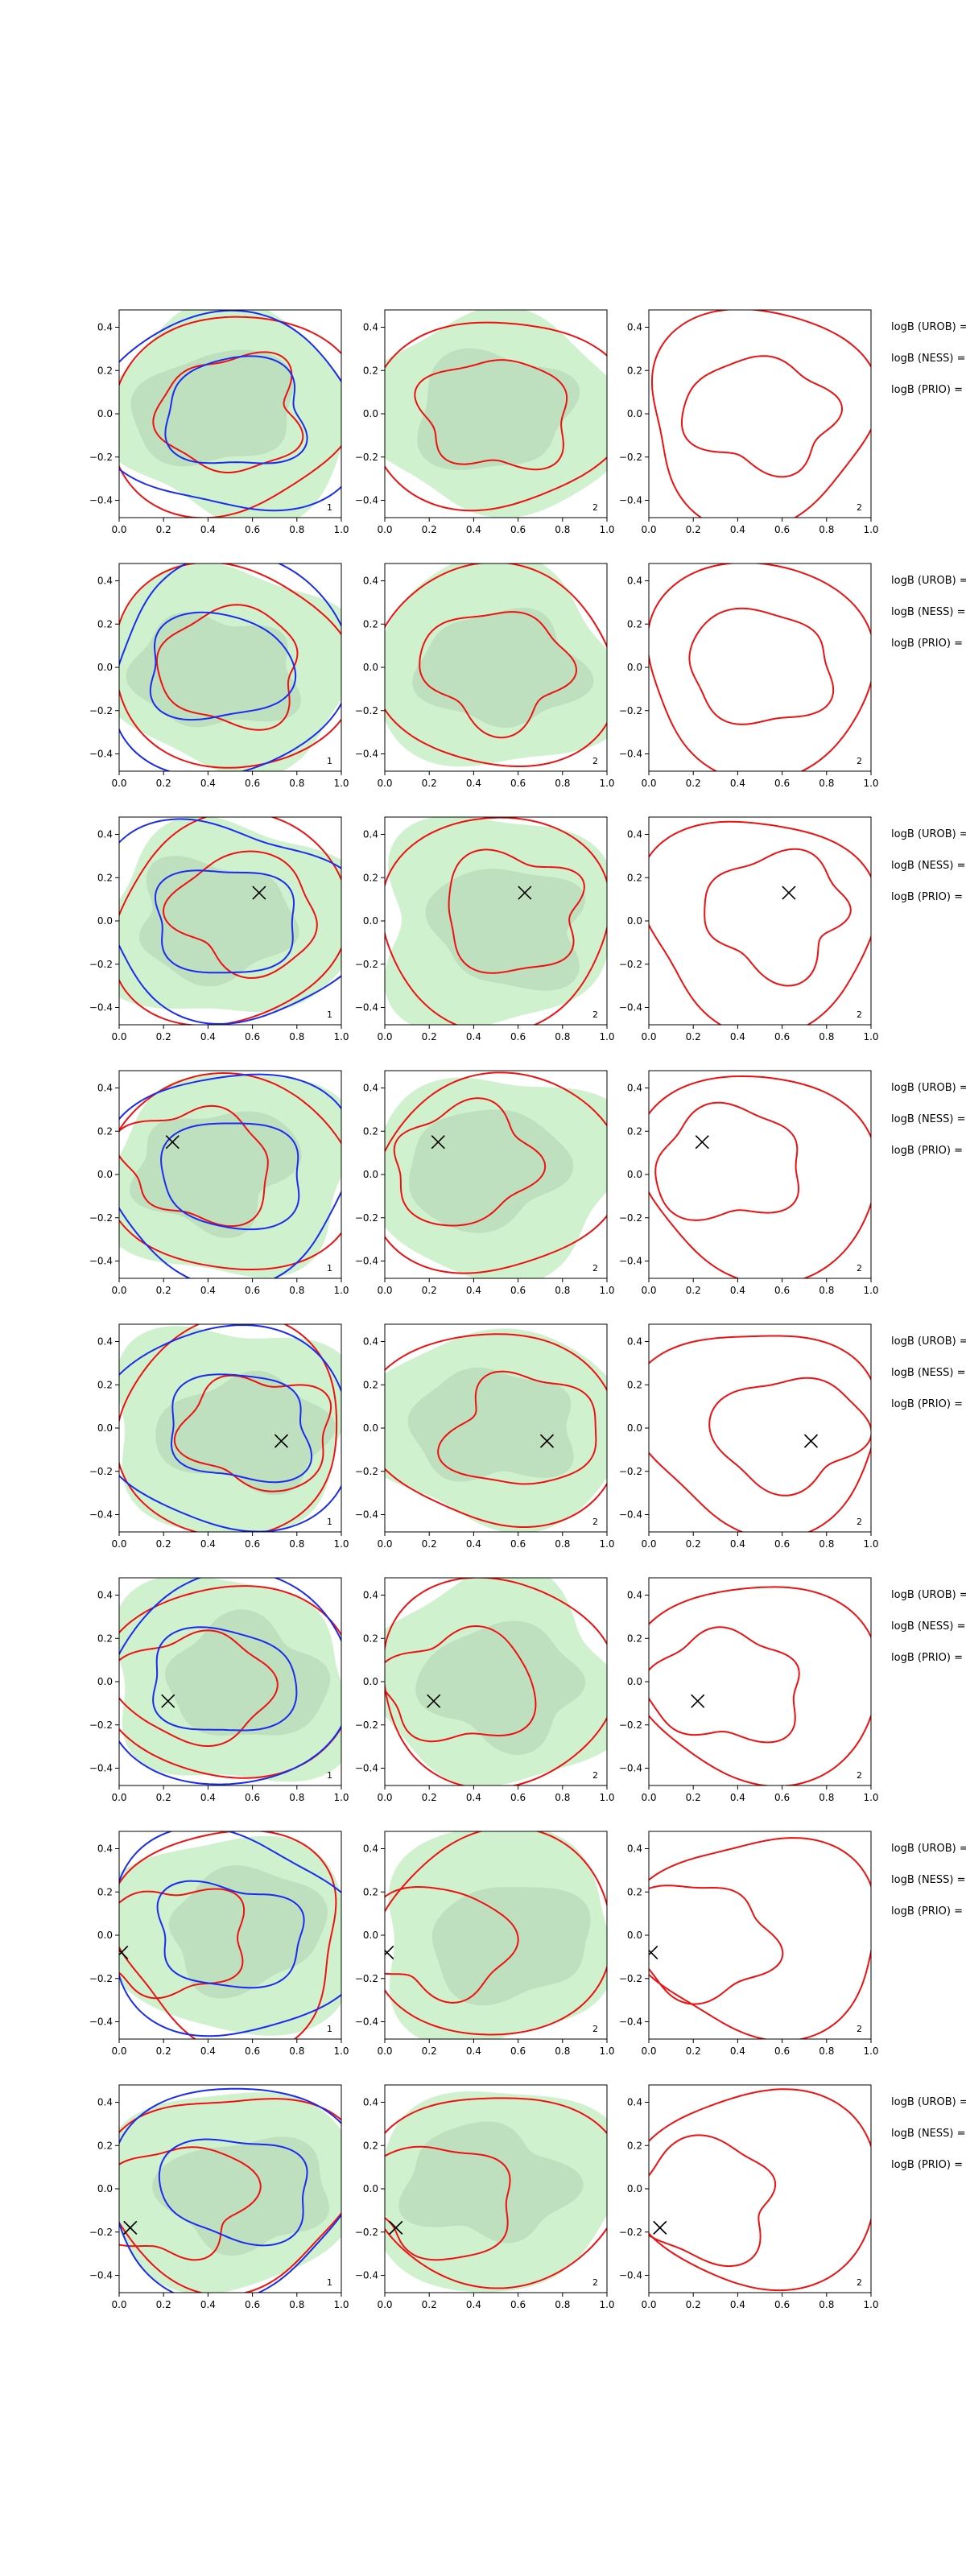 Image resolution: width=966 pixels, height=2576 pixels. I want to click on logb-label: logB (UROB) =, so click(928, 834).